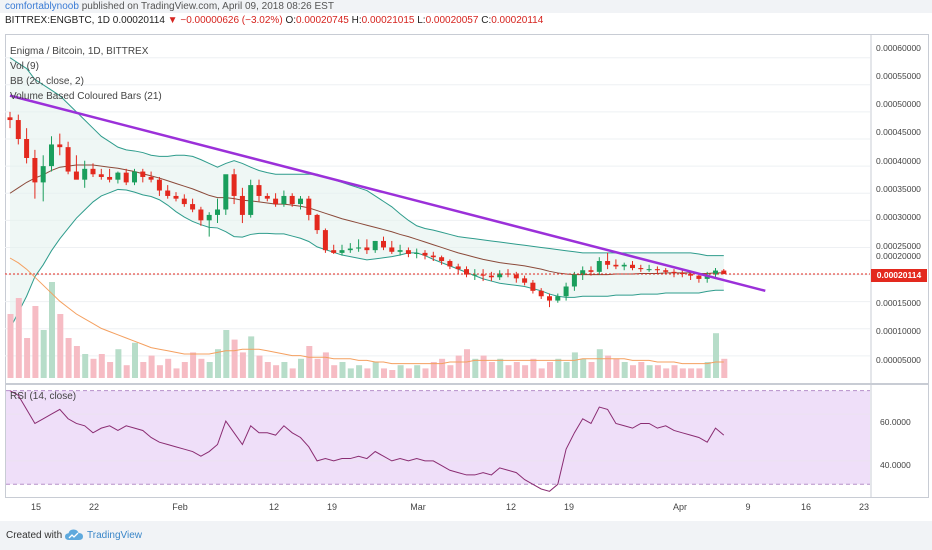  I want to click on price-tick: 0.00005000, so click(898, 360).